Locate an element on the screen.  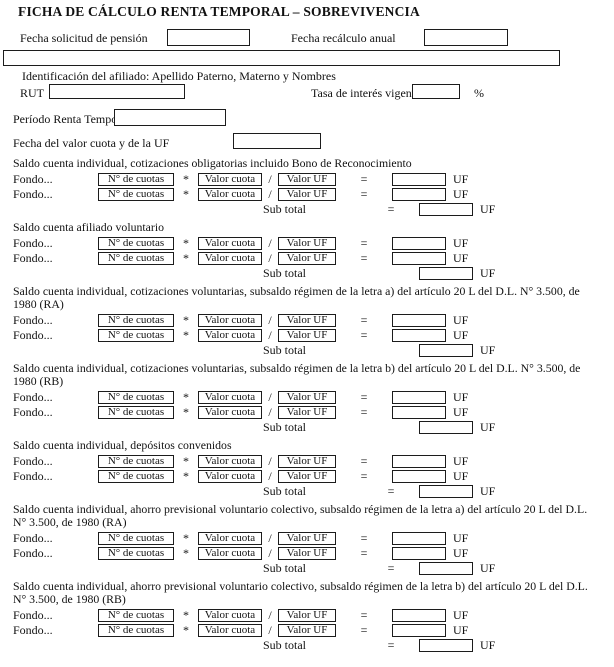
divide-sign: / is located at coordinates (270, 538).